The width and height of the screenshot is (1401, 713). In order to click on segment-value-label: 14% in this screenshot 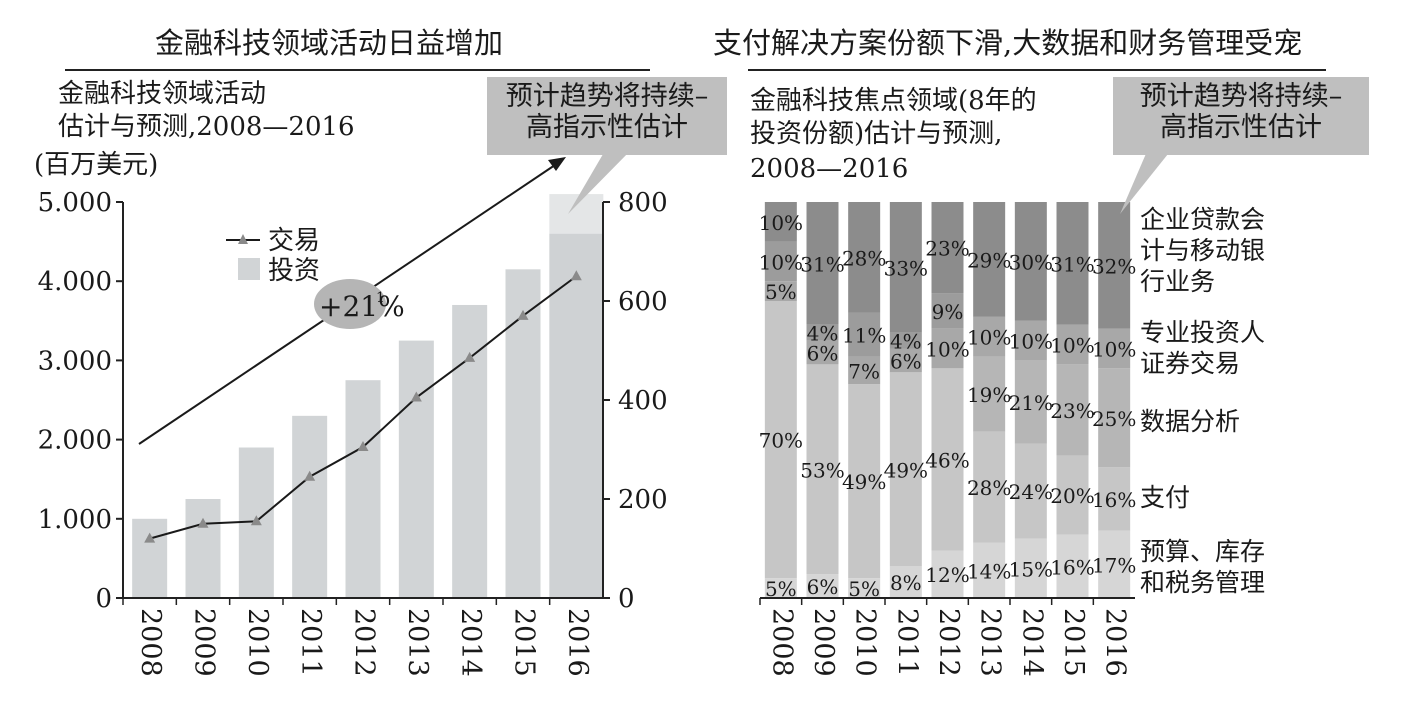, I will do `click(989, 571)`.